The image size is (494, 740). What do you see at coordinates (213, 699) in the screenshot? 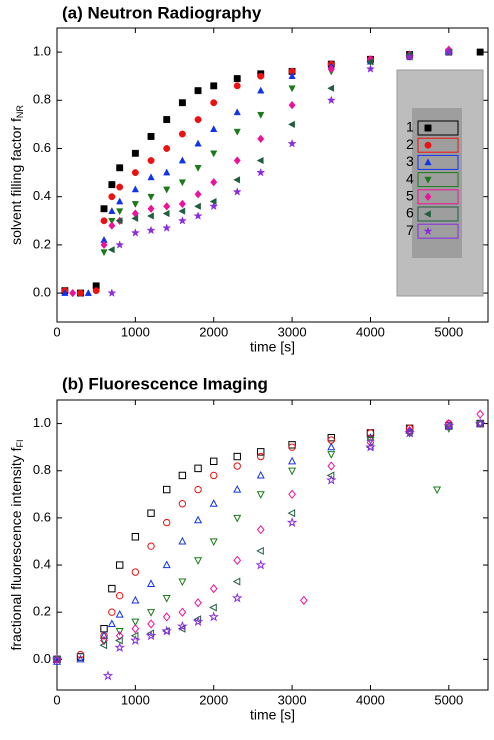
I see `x-tick-label: 2000` at bounding box center [213, 699].